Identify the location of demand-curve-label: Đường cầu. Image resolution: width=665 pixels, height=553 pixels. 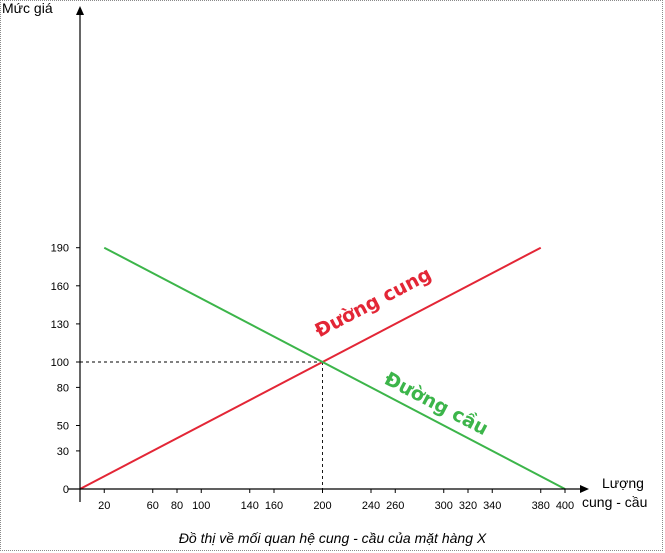
(437, 403).